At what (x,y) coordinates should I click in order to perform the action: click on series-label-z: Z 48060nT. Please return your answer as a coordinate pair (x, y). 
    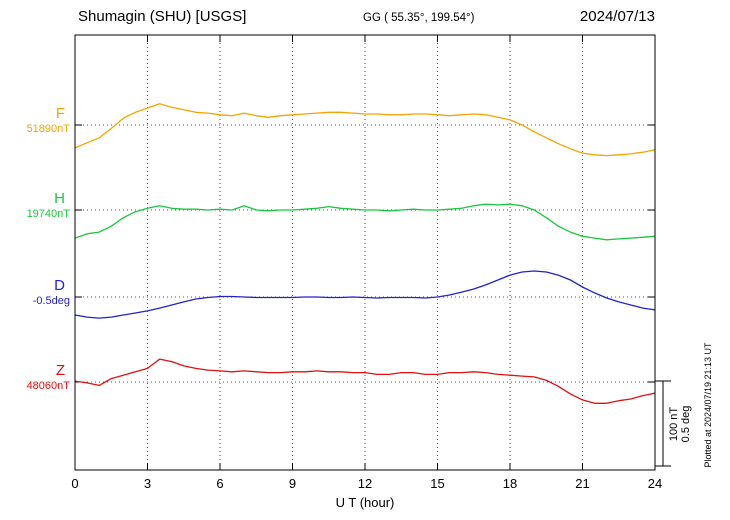
    Looking at the image, I should click on (39, 377).